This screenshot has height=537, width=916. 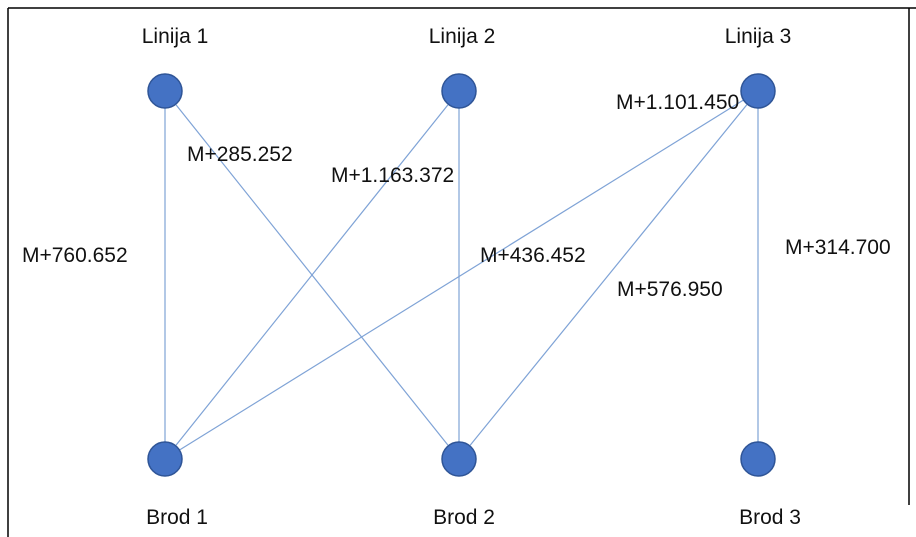 What do you see at coordinates (165, 459) in the screenshot?
I see `node-brod1` at bounding box center [165, 459].